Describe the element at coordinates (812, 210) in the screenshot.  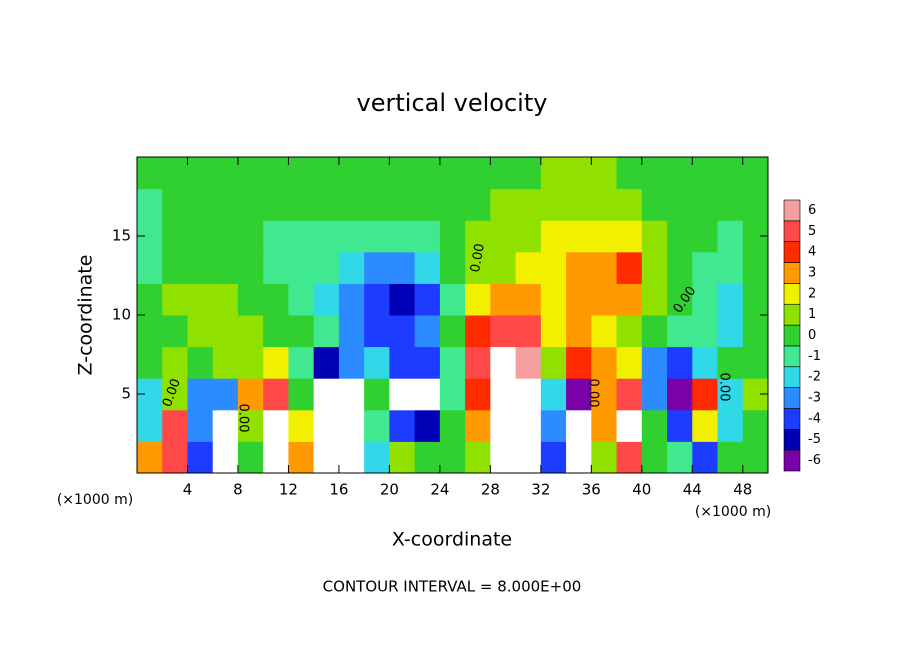
I see `colorbar-label: 6` at that location.